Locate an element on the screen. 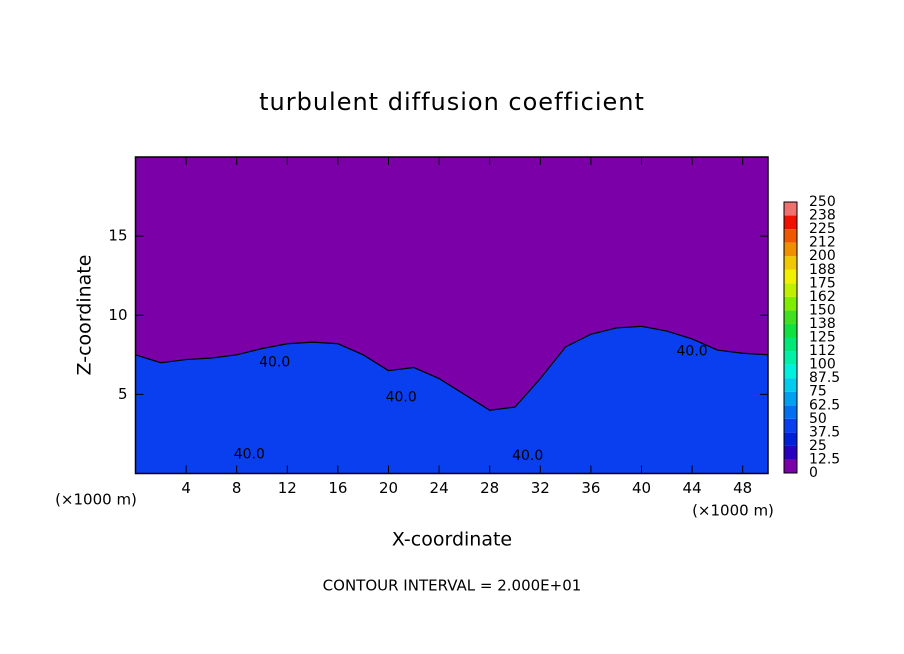  y-tick-label: 15 is located at coordinates (117, 236).